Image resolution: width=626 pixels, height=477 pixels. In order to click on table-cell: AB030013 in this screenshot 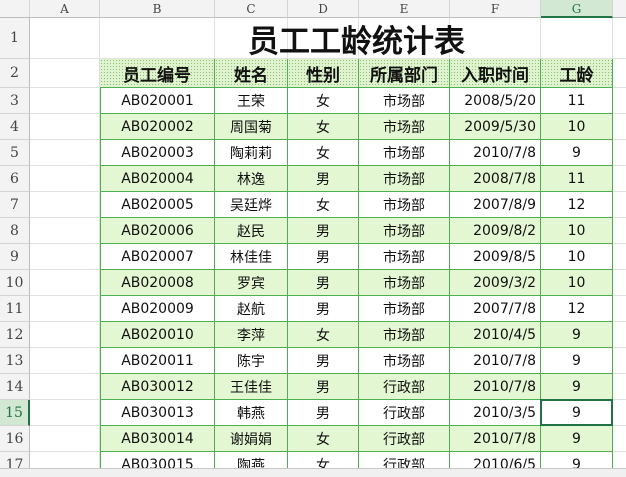, I will do `click(157, 413)`.